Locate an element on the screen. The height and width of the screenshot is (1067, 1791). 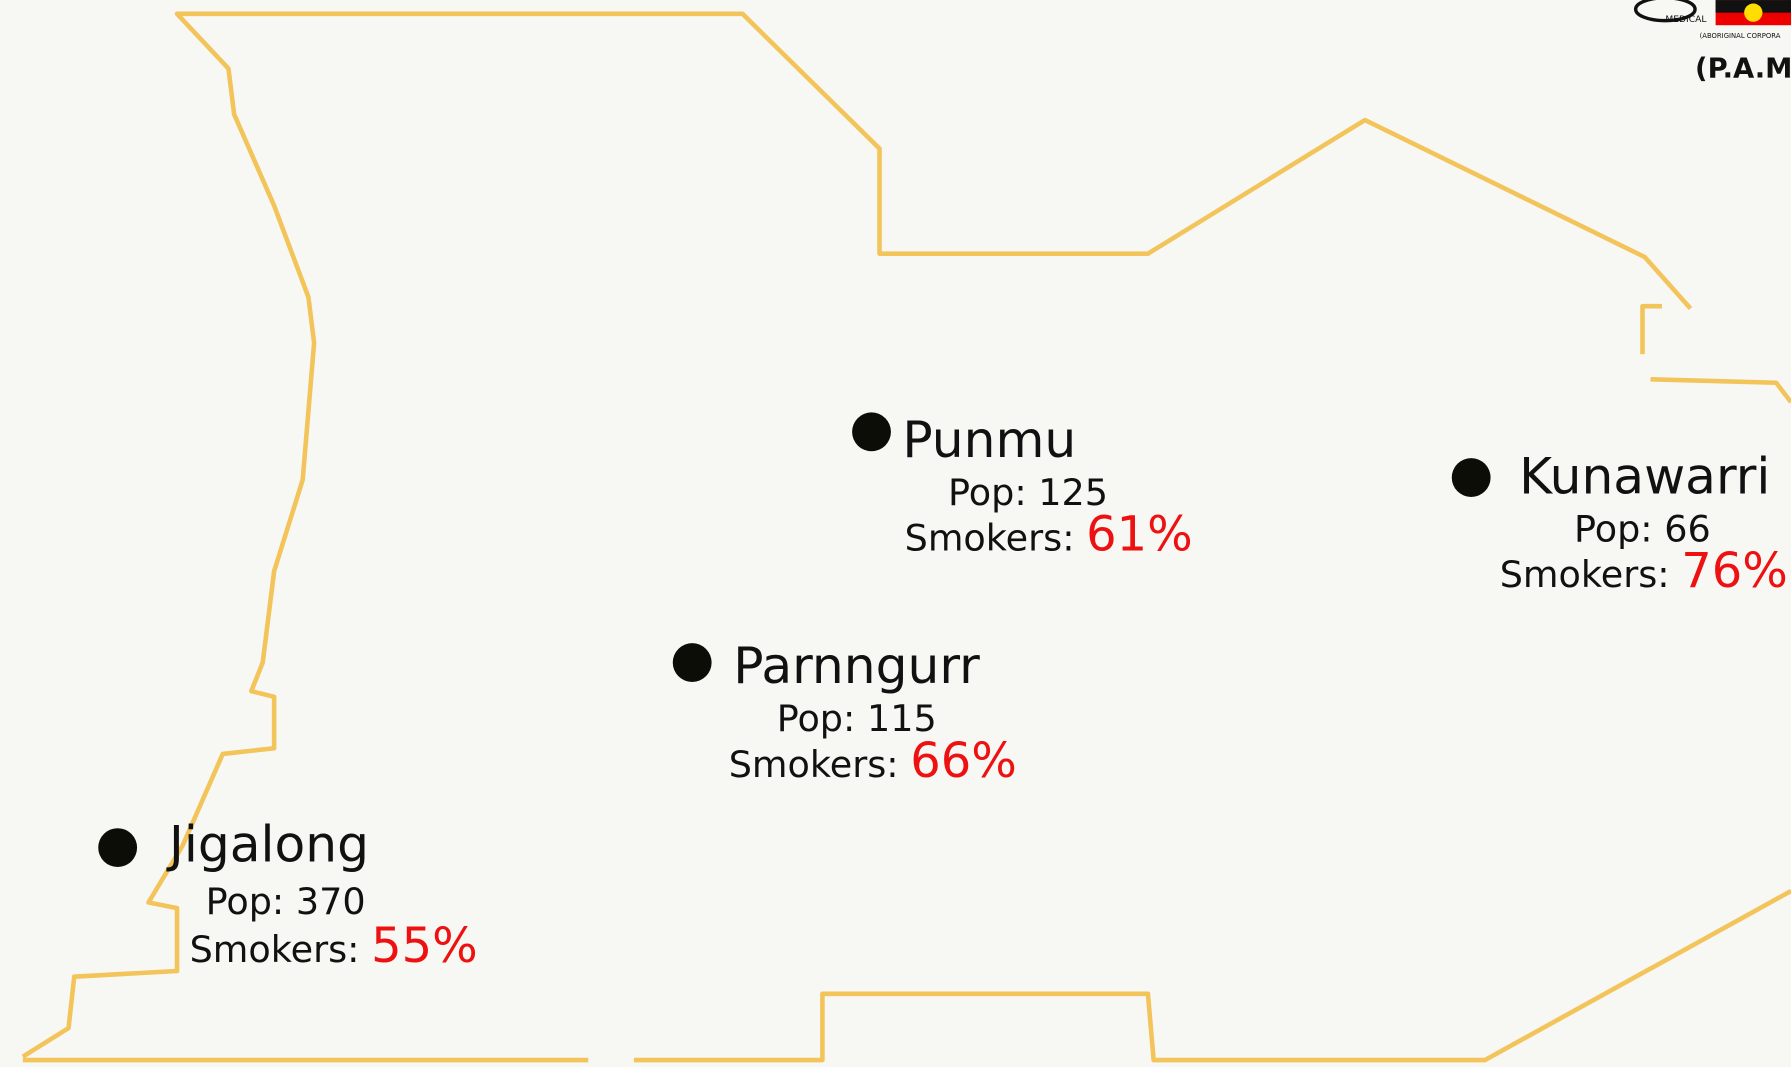
smokers-value: 55% is located at coordinates (424, 946).